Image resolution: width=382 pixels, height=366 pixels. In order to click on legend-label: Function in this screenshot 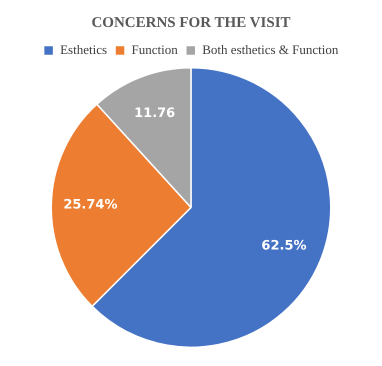, I will do `click(155, 49)`.